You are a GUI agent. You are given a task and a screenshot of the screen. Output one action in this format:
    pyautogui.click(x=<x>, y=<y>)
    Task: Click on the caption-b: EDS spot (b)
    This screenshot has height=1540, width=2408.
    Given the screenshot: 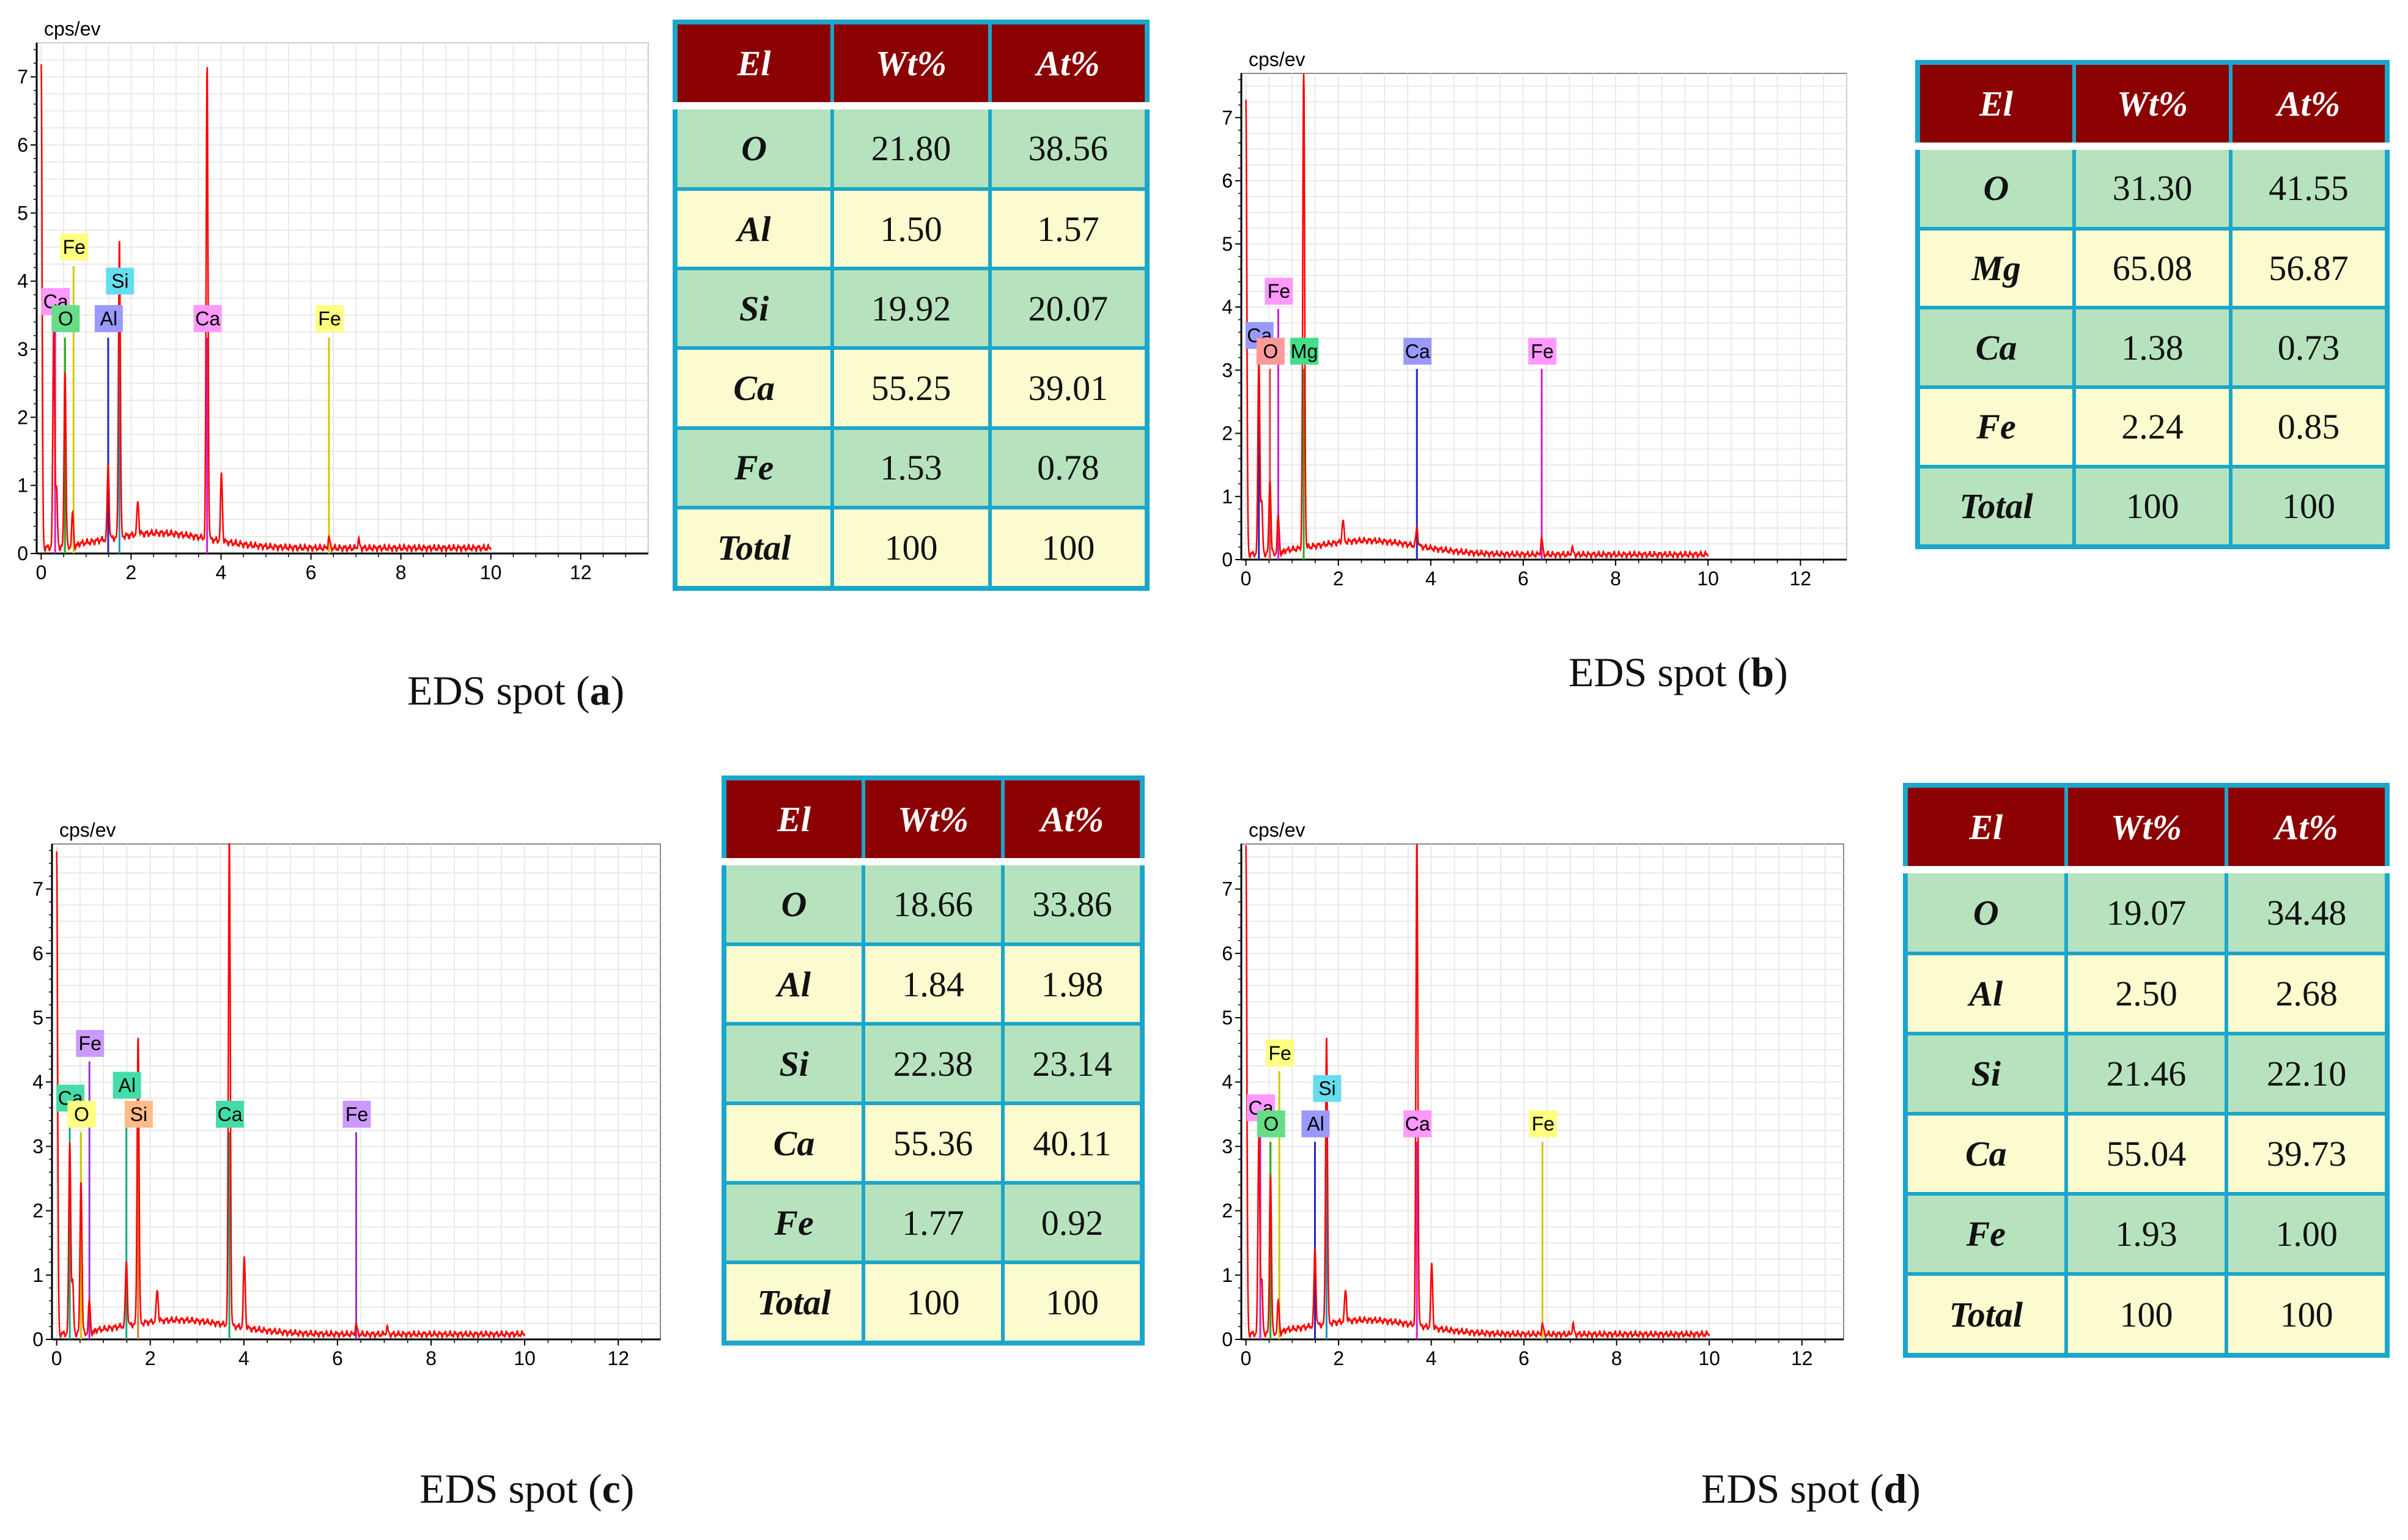 What is the action you would take?
    pyautogui.click(x=1678, y=672)
    